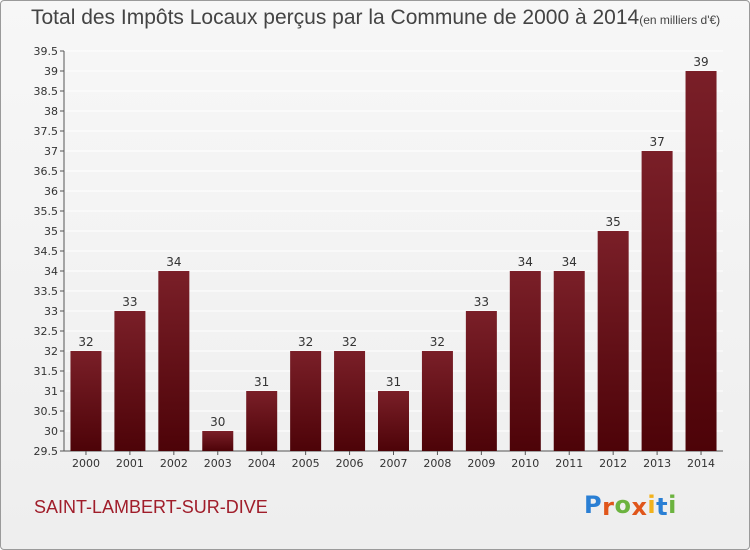 The height and width of the screenshot is (550, 750). What do you see at coordinates (437, 401) in the screenshot?
I see `bar-2008` at bounding box center [437, 401].